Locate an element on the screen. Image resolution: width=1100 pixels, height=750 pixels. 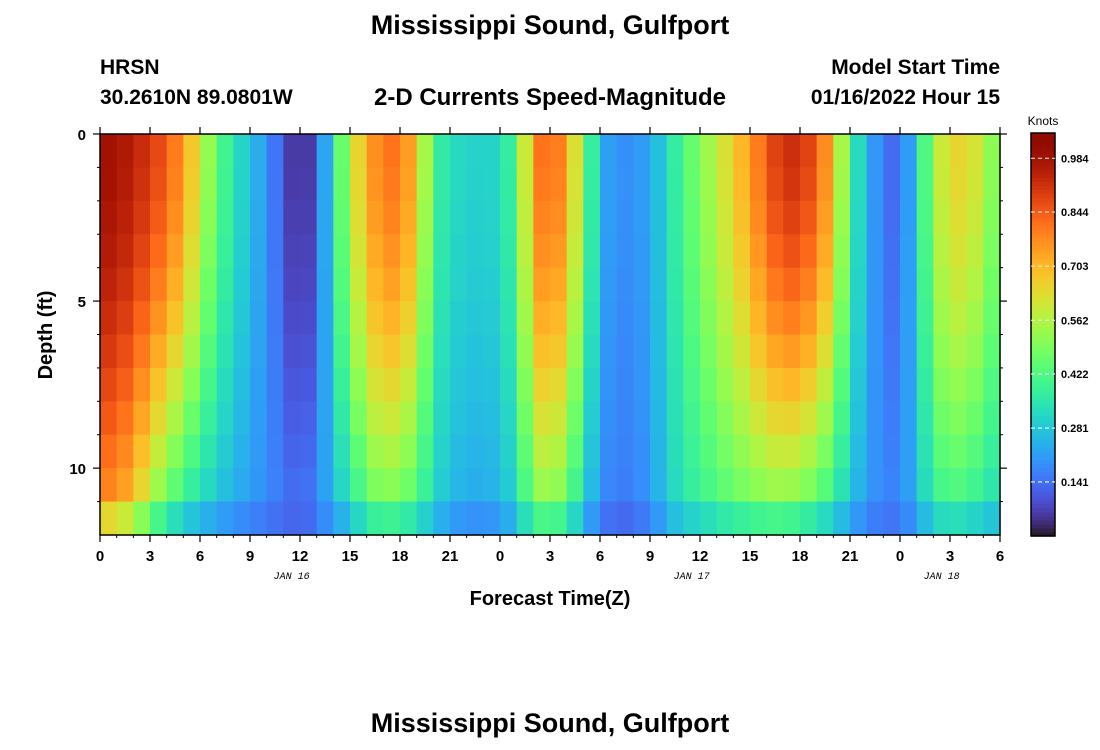
x-tick-label: 6 is located at coordinates (600, 556).